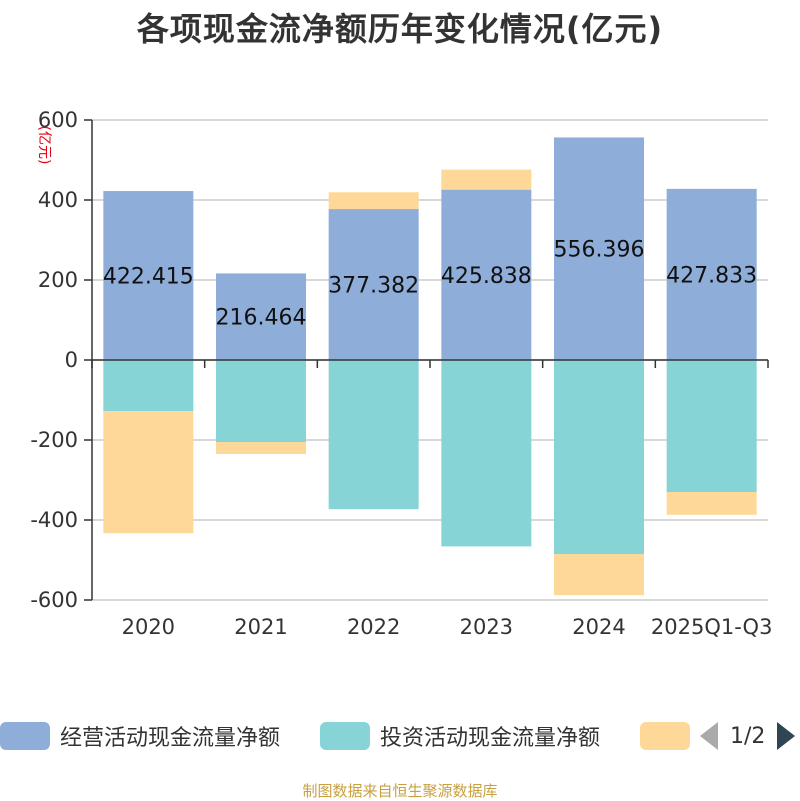  What do you see at coordinates (25, 736) in the screenshot?
I see `legend-swatch-operating` at bounding box center [25, 736].